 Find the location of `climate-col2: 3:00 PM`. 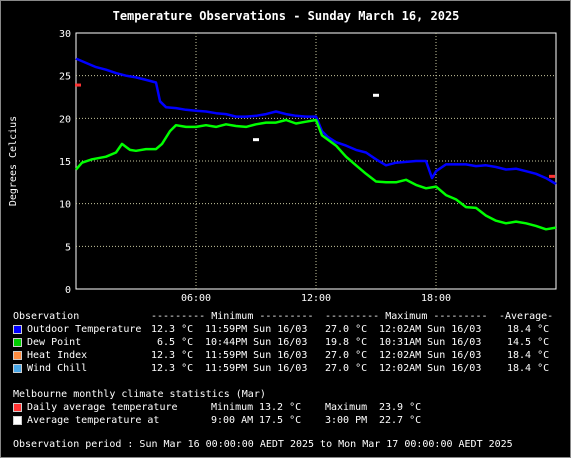

climate-col2: 3:00 PM is located at coordinates (346, 420).